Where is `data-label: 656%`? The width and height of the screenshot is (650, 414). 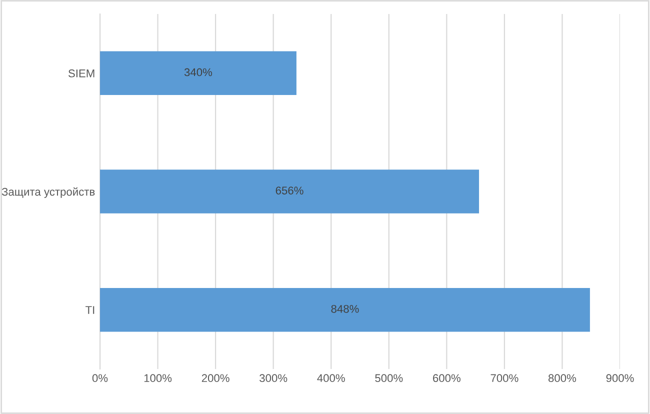
data-label: 656% is located at coordinates (290, 190).